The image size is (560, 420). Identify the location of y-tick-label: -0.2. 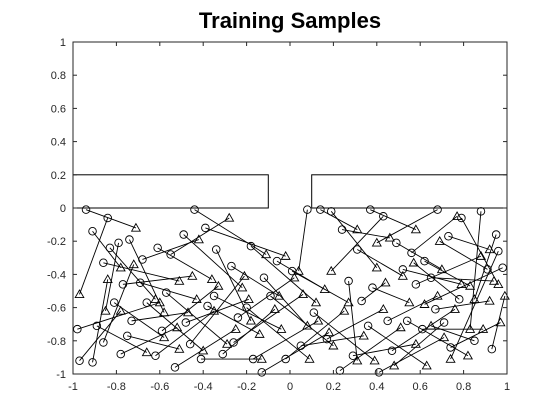
(56, 242).